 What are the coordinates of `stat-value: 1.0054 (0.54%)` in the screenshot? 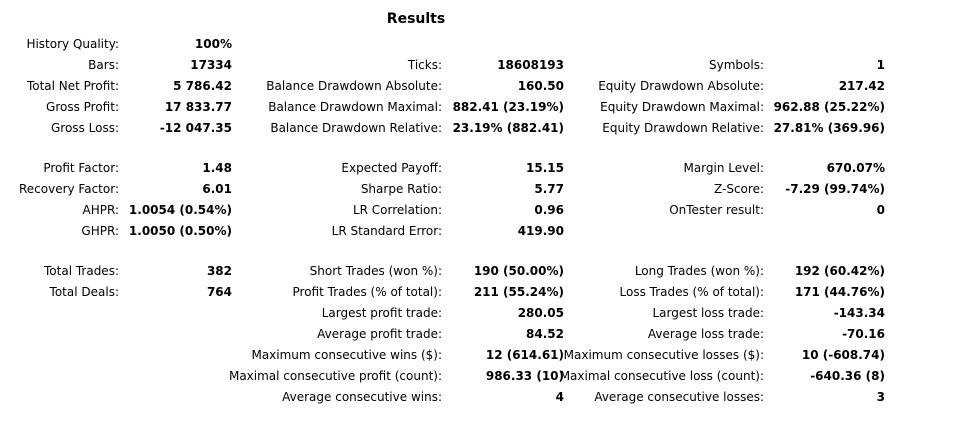 It's located at (180, 210).